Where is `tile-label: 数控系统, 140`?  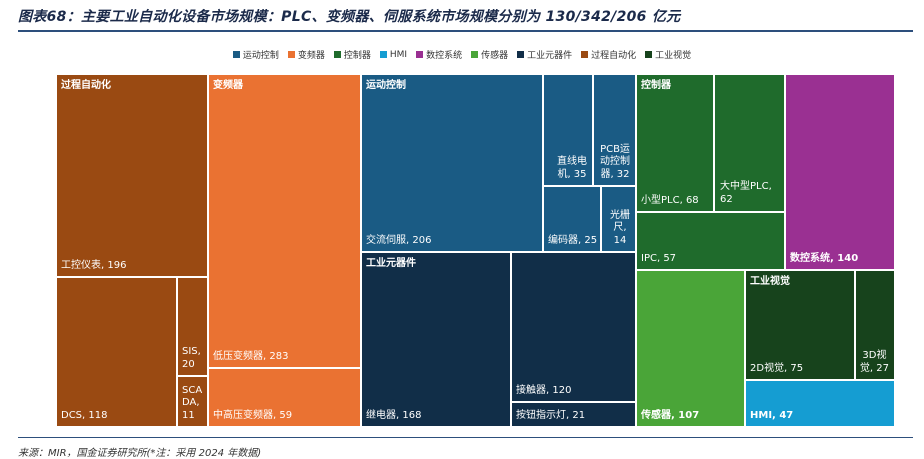 tile-label: 数控系统, 140 is located at coordinates (824, 258).